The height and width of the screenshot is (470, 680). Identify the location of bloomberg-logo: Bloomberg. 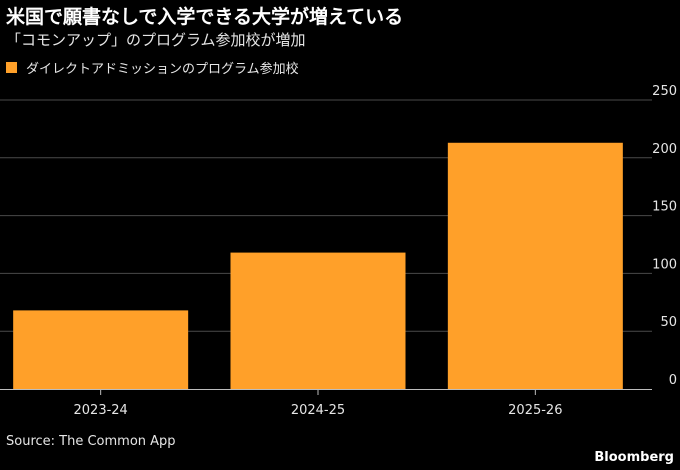
(634, 457).